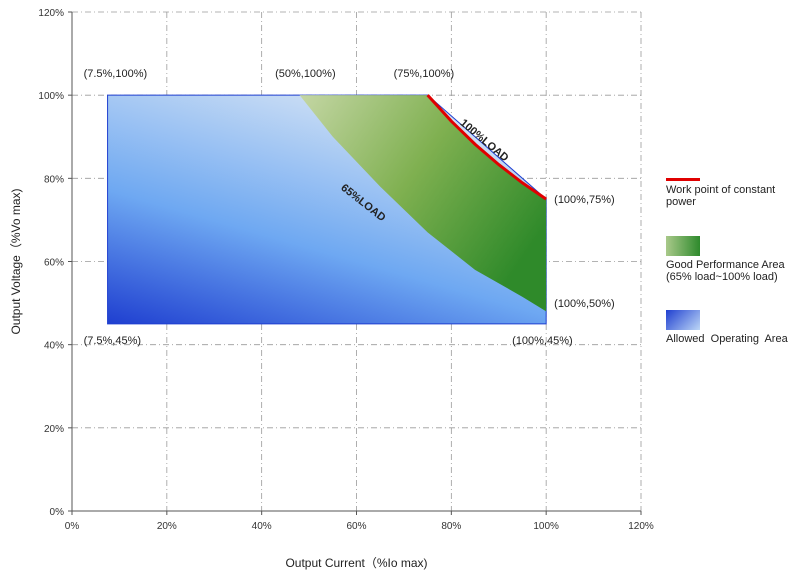 The width and height of the screenshot is (810, 576). Describe the element at coordinates (167, 526) in the screenshot. I see `x-tick-label: 20%` at that location.